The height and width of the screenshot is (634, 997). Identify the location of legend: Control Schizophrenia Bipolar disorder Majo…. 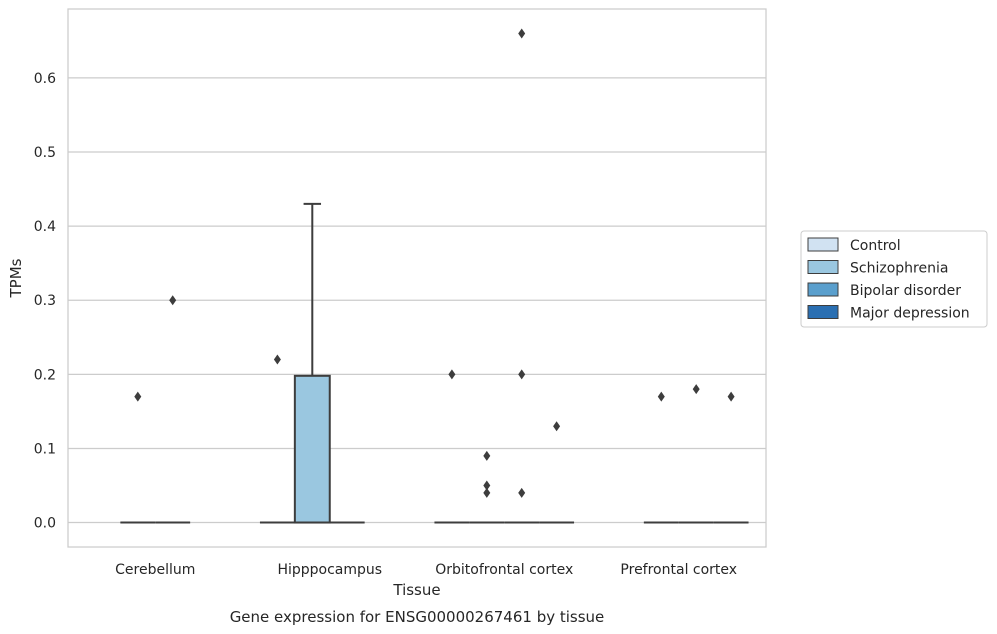
(894, 279).